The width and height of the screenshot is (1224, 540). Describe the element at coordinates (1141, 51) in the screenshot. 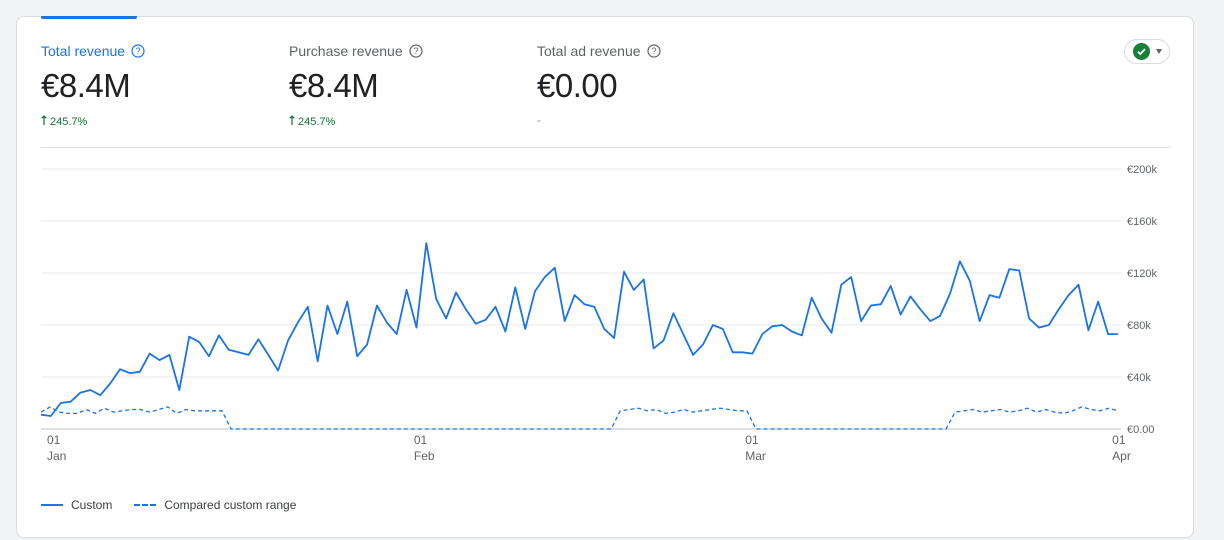

I see `check-circle-icon` at that location.